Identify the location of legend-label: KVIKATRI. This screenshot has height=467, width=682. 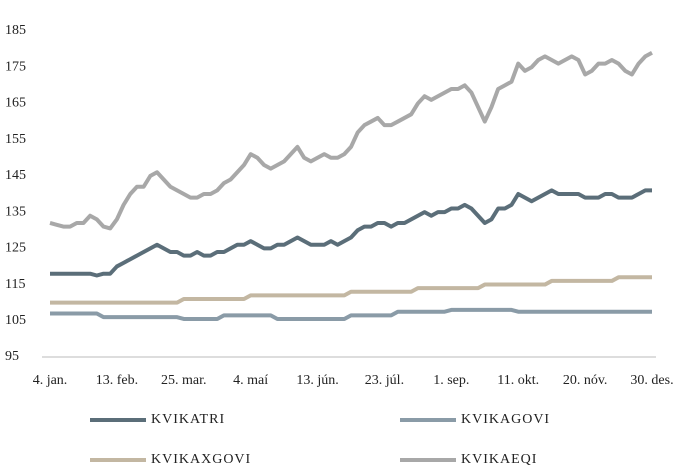
(188, 419).